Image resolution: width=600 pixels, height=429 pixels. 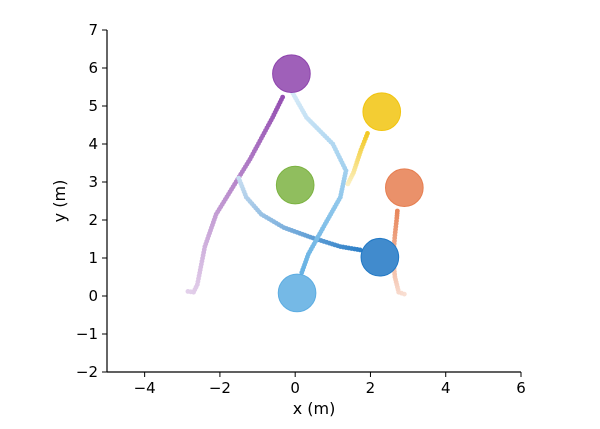 I want to click on x-tick-label: 6, so click(x=521, y=388).